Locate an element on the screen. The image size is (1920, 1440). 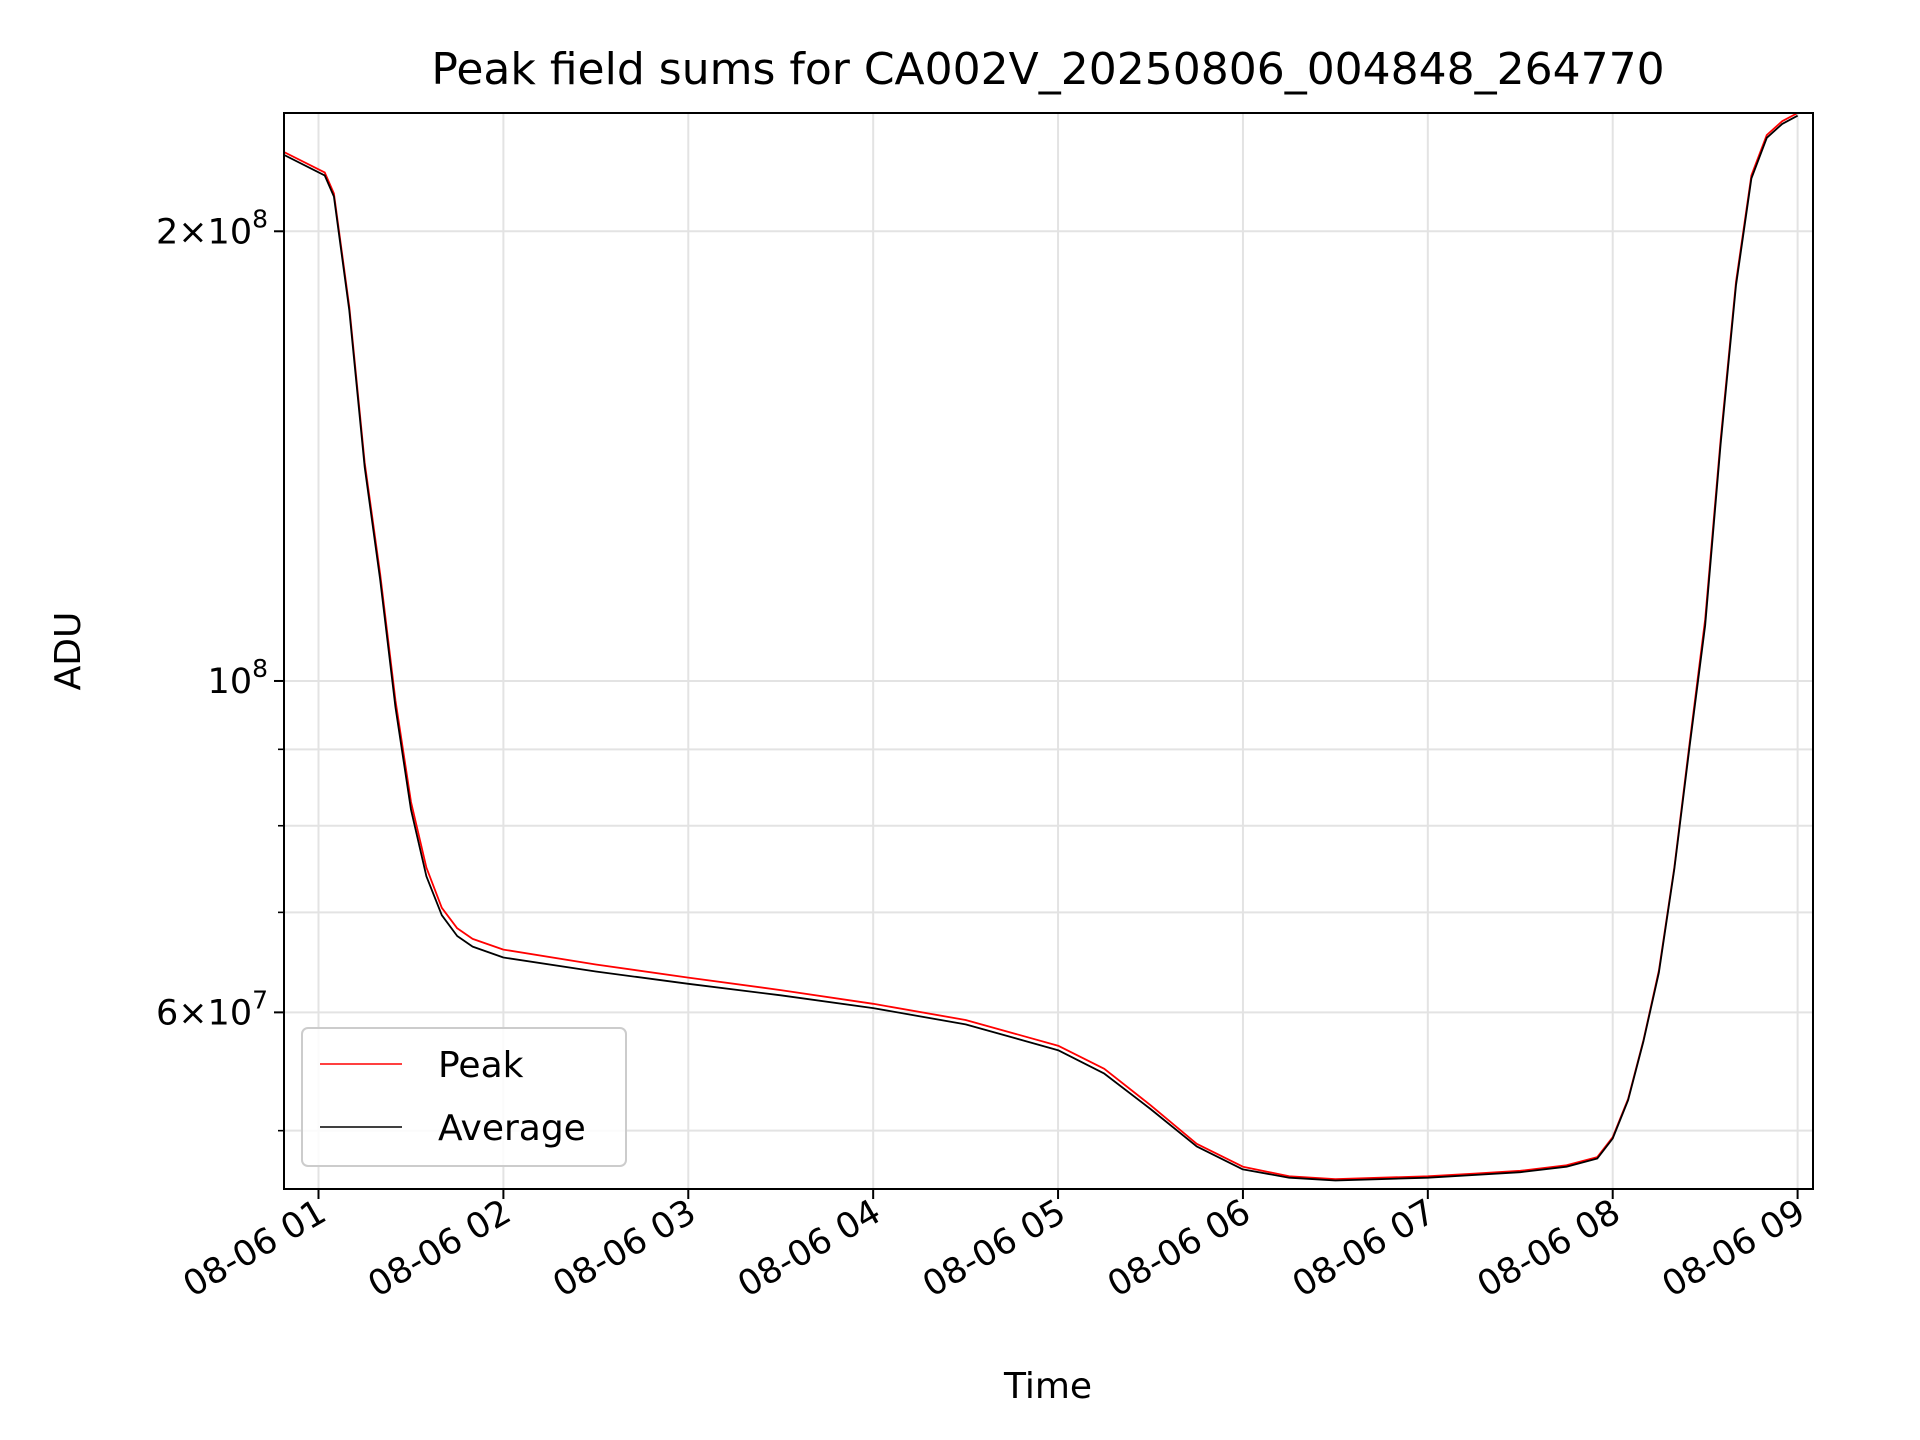
legend-box is located at coordinates (464, 1097).